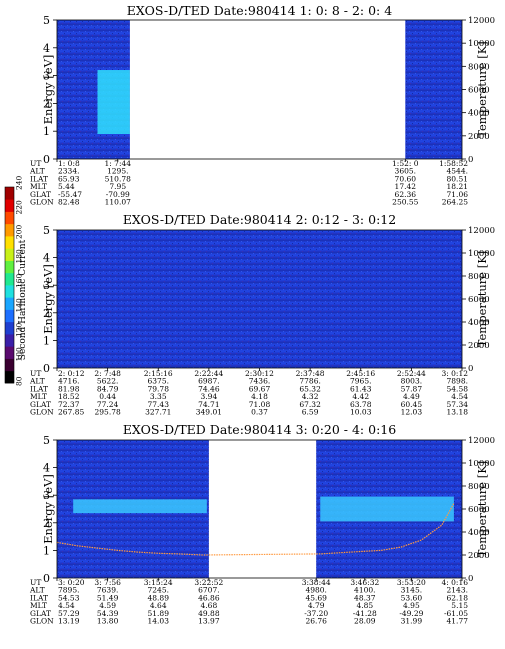  What do you see at coordinates (158, 373) in the screenshot?
I see `ephemeris-value: 2:15:16` at bounding box center [158, 373].